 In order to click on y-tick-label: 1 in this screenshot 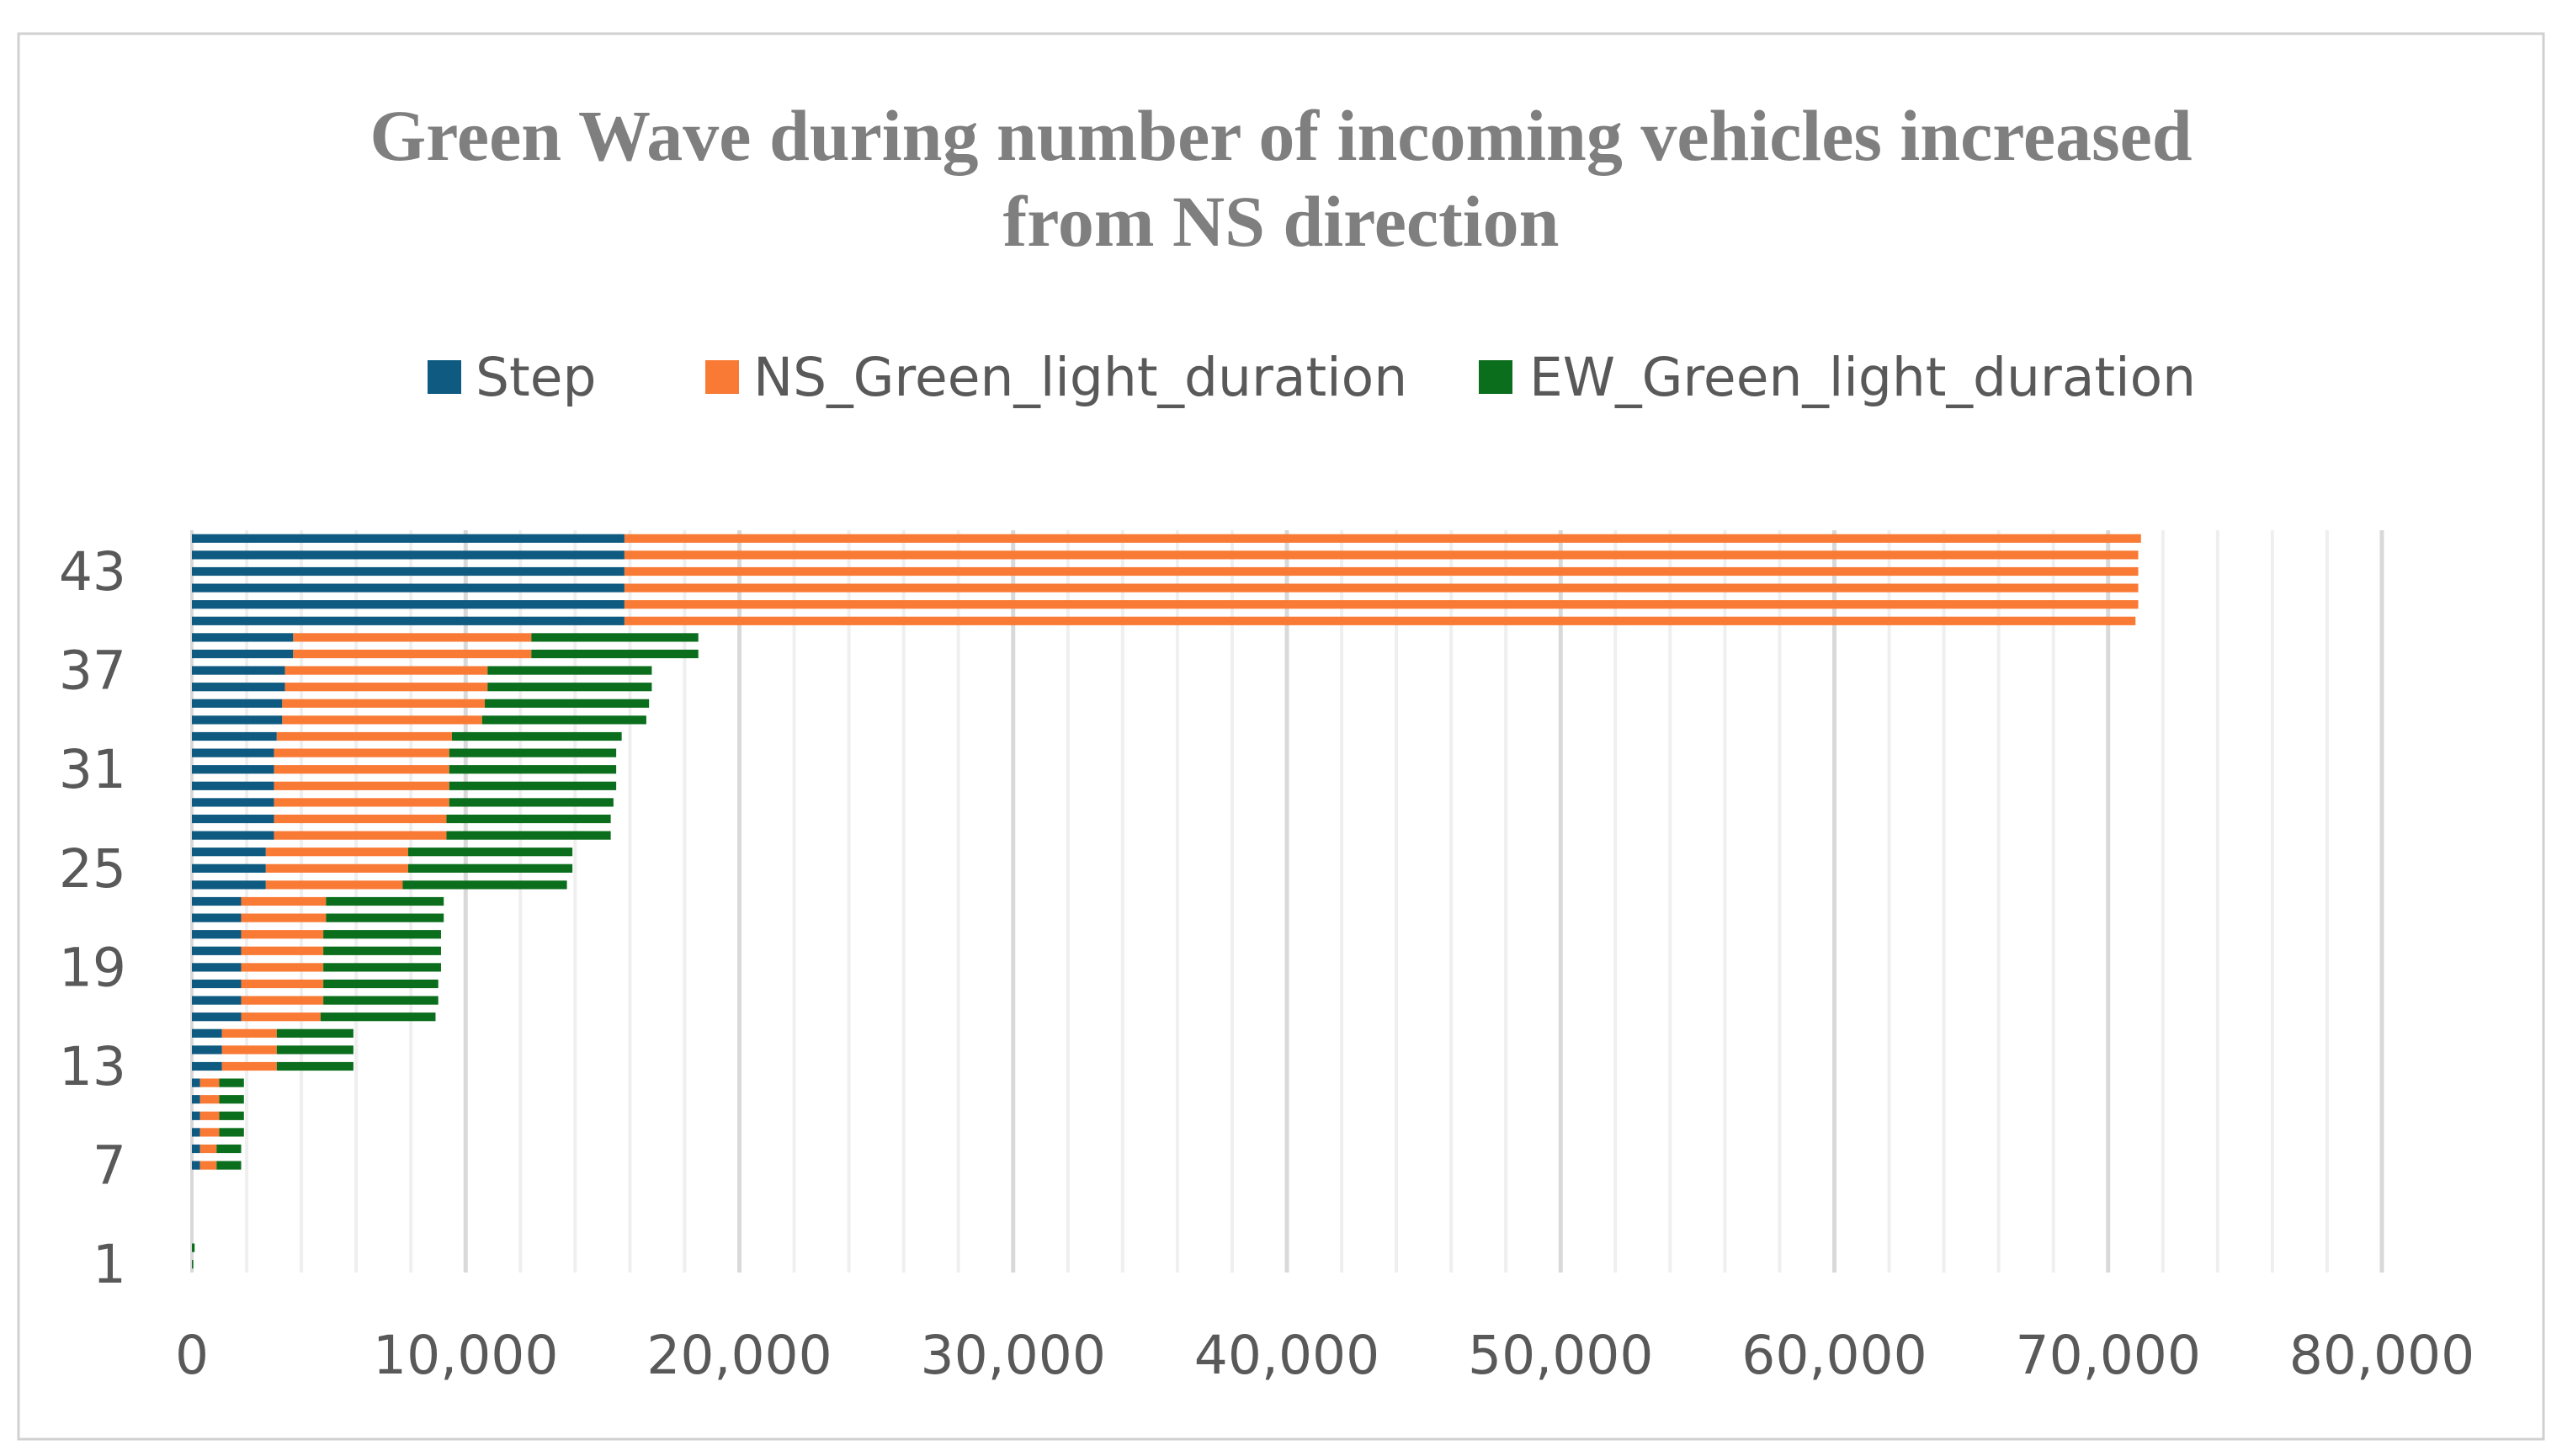, I will do `click(109, 1265)`.